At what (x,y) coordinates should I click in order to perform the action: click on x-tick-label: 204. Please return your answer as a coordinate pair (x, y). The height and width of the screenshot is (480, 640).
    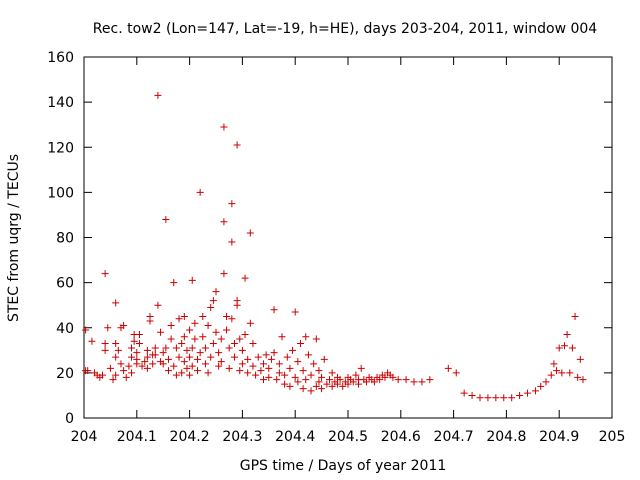
    Looking at the image, I should click on (84, 437).